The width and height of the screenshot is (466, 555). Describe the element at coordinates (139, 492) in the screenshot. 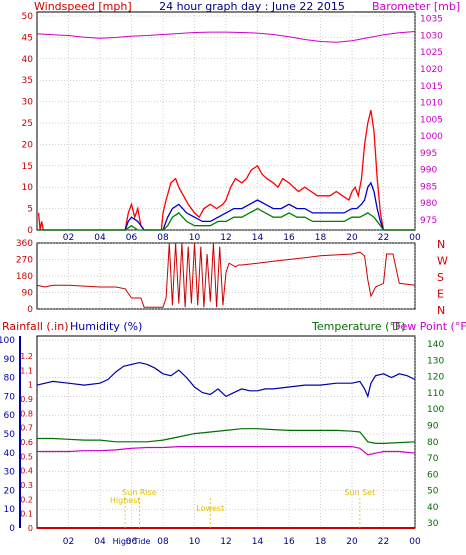

I see `sun-event-label: Sun Rise` at that location.